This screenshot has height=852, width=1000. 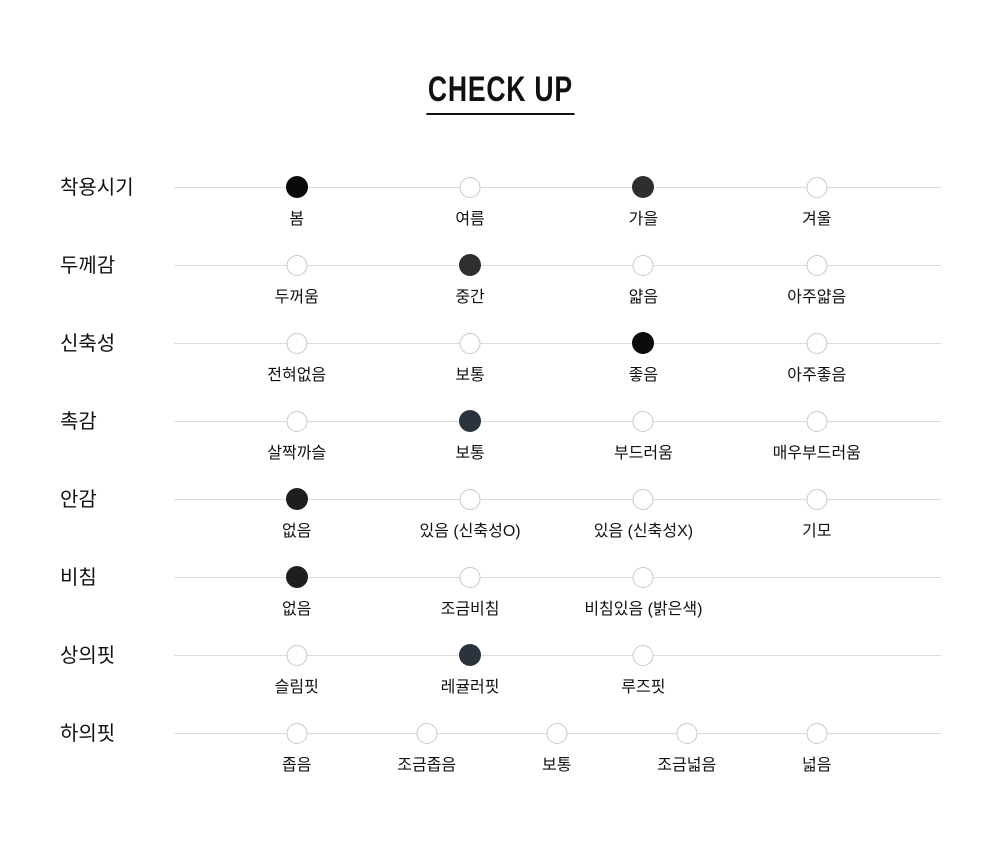 What do you see at coordinates (817, 219) in the screenshot?
I see `option-label: 겨울` at bounding box center [817, 219].